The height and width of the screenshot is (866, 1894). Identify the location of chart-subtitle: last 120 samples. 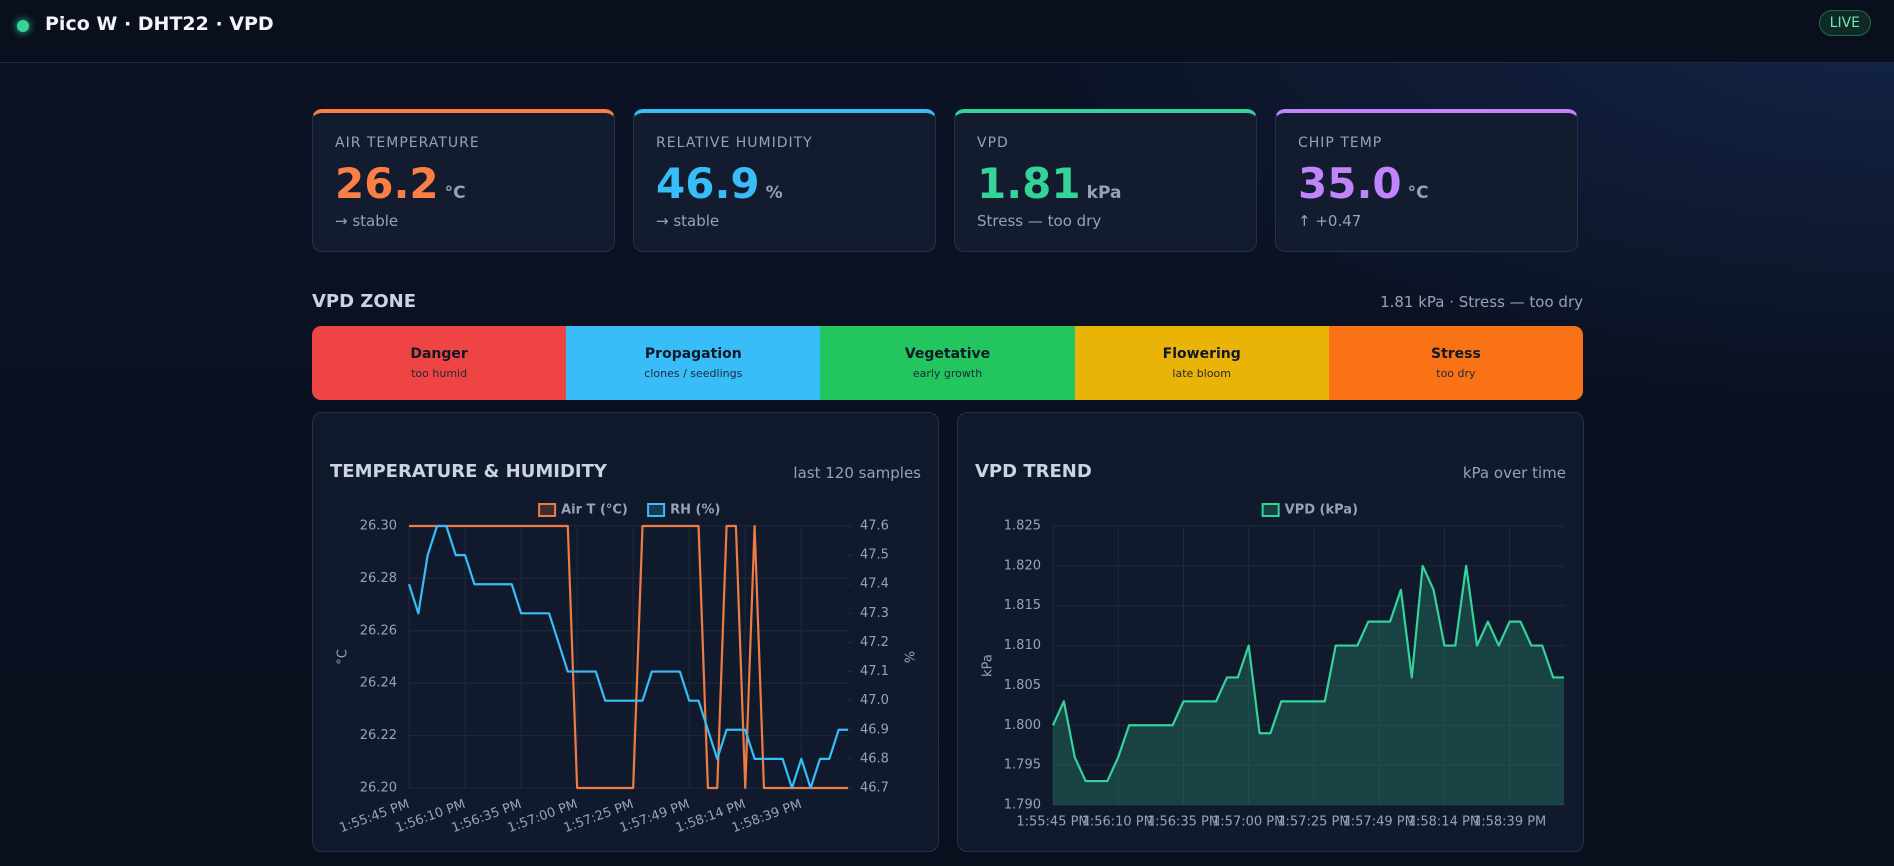
(857, 473).